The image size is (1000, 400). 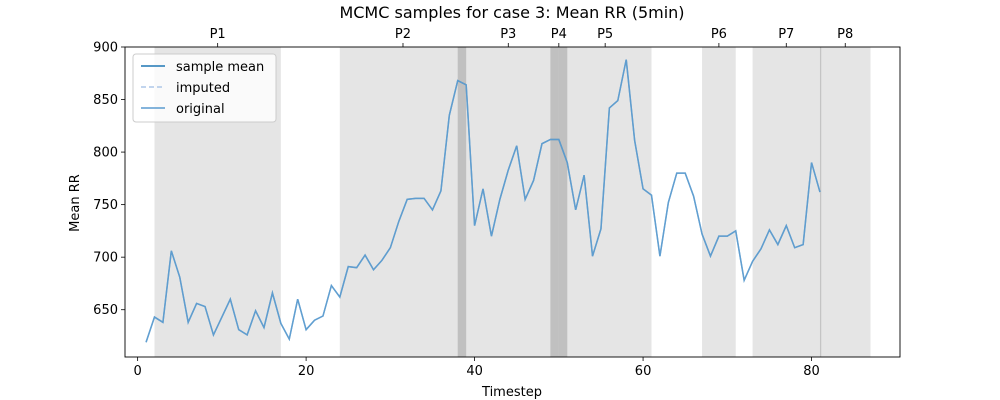 I want to click on legend-label-sample-mean: sample mean, so click(x=220, y=67).